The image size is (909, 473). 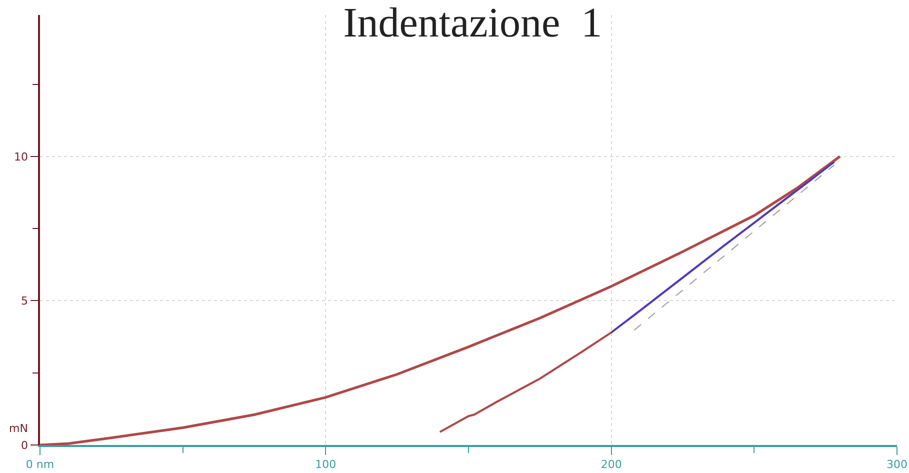 What do you see at coordinates (24, 301) in the screenshot?
I see `y-tick-label: 5` at bounding box center [24, 301].